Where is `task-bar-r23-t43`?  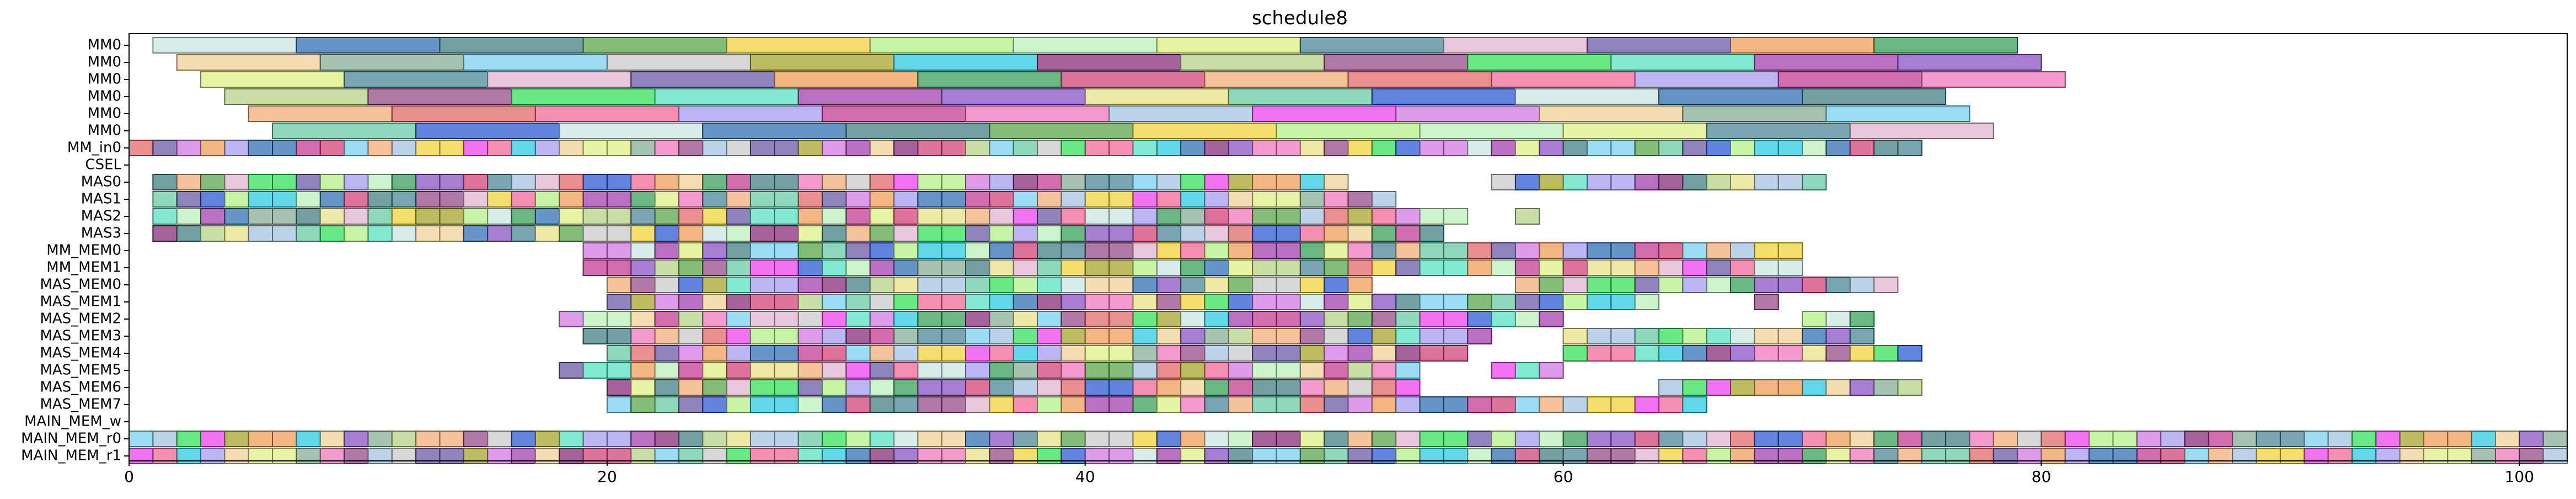
task-bar-r23-t43 is located at coordinates (1169, 439).